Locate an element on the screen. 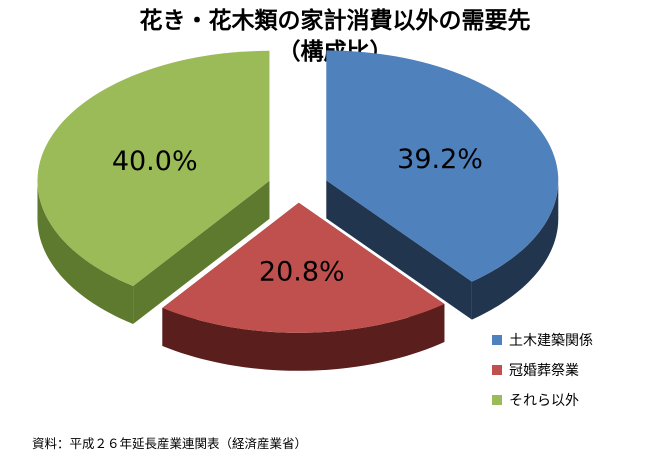  legend-item-2: 冠婚葬祭業 is located at coordinates (542, 370).